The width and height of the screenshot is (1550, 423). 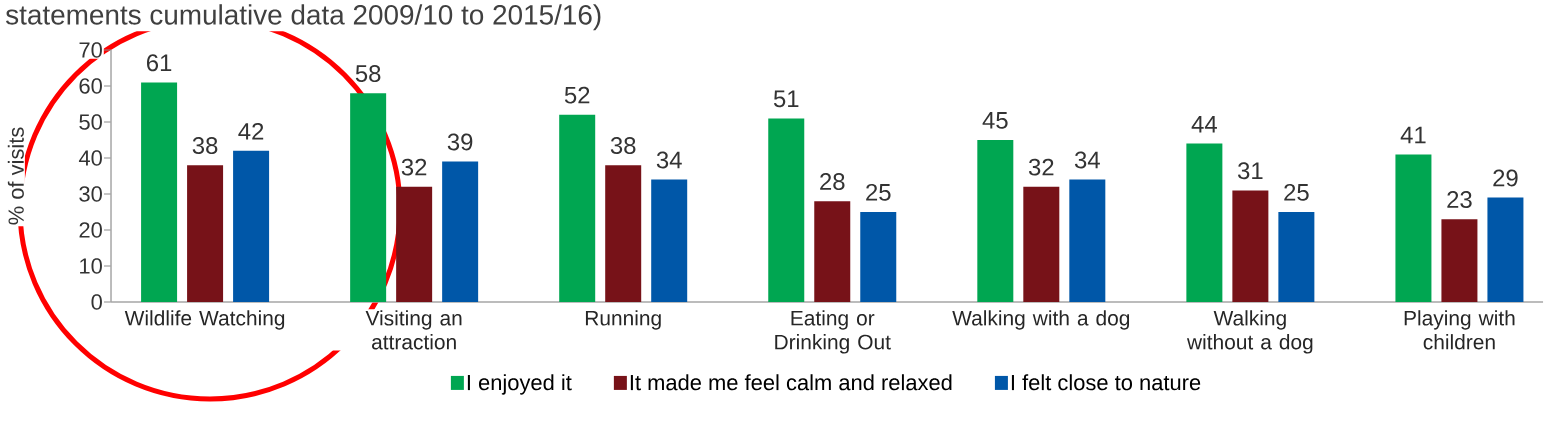 What do you see at coordinates (204, 320) in the screenshot?
I see `x-tick-label: Wildlife Watching` at bounding box center [204, 320].